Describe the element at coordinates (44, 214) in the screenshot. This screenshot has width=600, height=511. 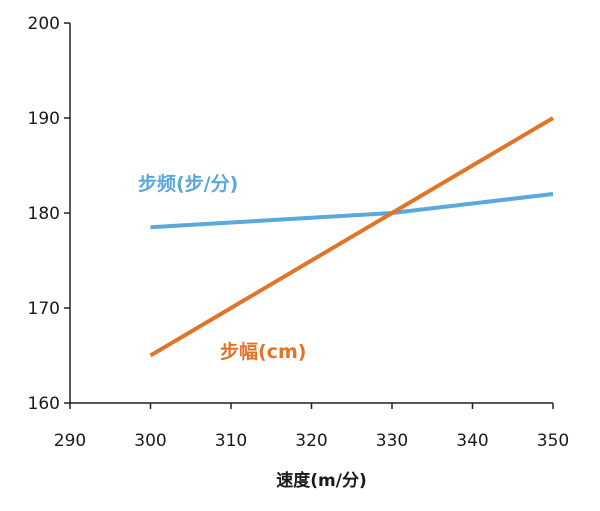
I see `y-tick-label: 180` at that location.